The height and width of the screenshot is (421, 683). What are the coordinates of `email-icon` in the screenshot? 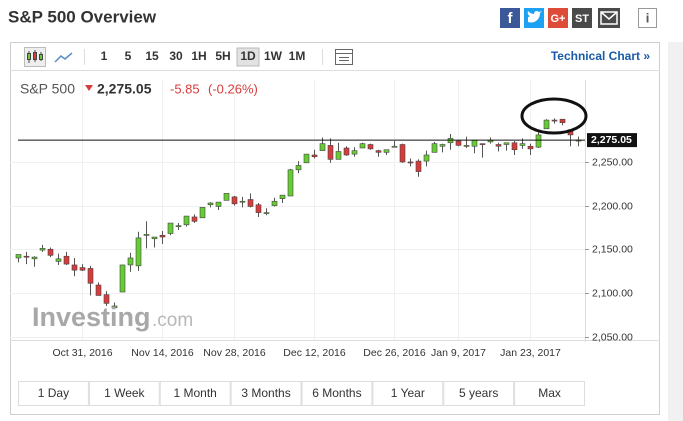 It's located at (609, 18).